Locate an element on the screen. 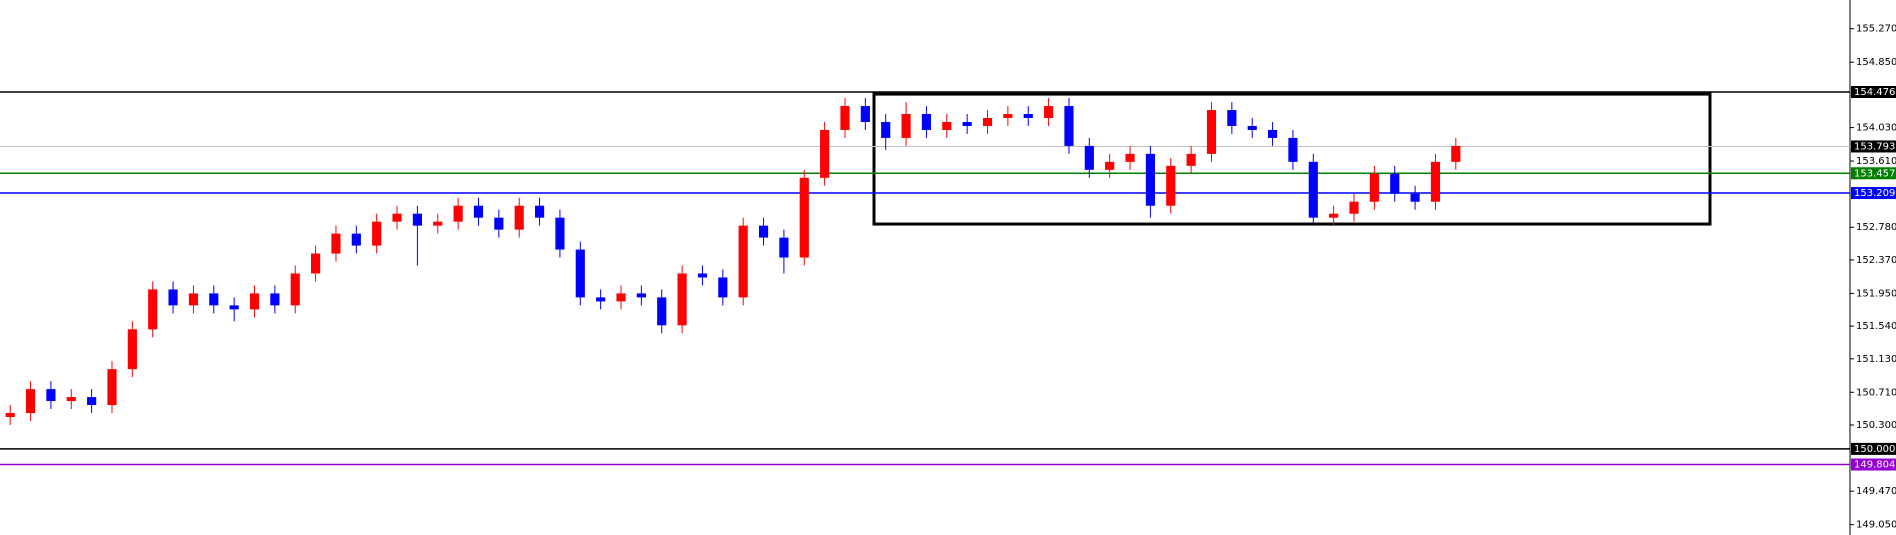 This screenshot has width=1896, height=535. price-level-label: 153.793 is located at coordinates (1874, 146).